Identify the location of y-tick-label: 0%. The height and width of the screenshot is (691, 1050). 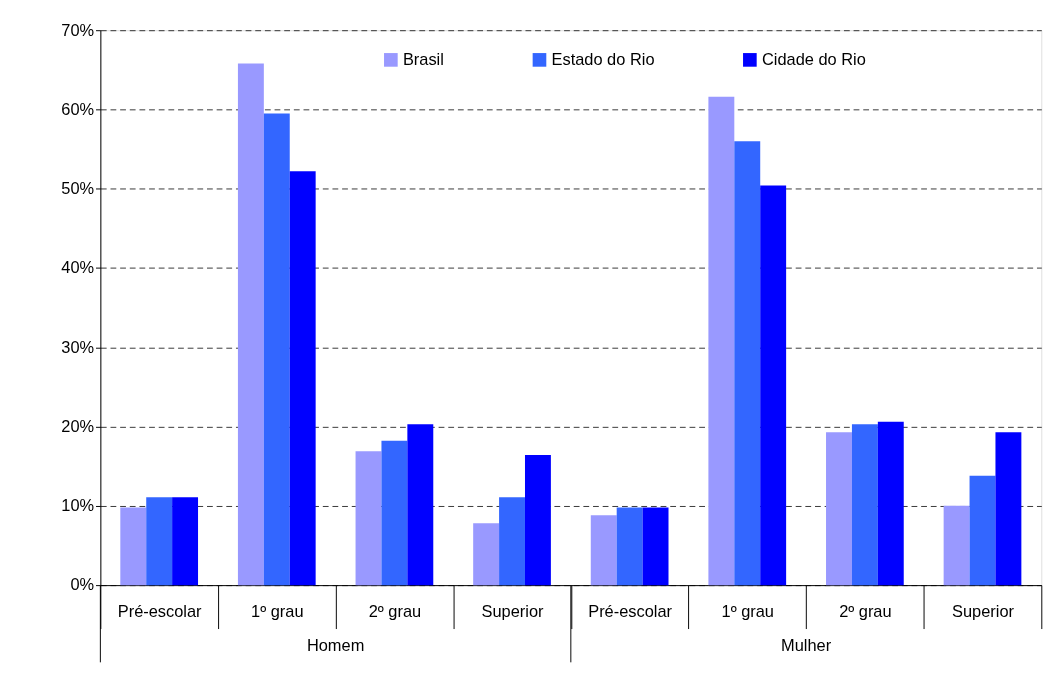
(82, 584).